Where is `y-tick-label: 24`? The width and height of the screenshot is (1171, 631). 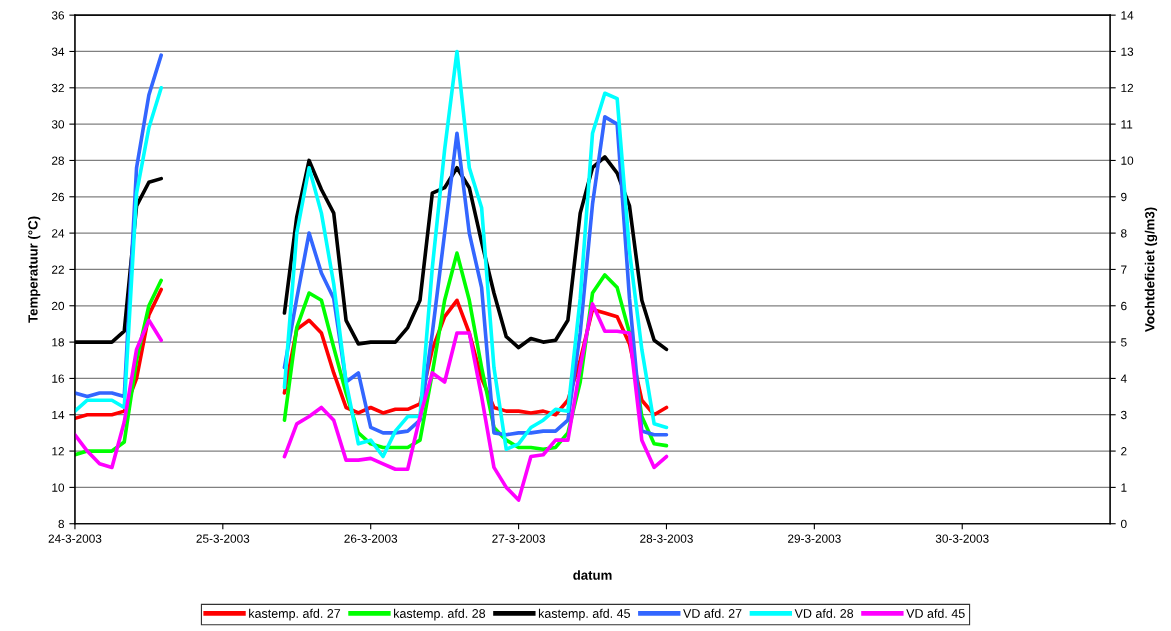 y-tick-label: 24 is located at coordinates (58, 233).